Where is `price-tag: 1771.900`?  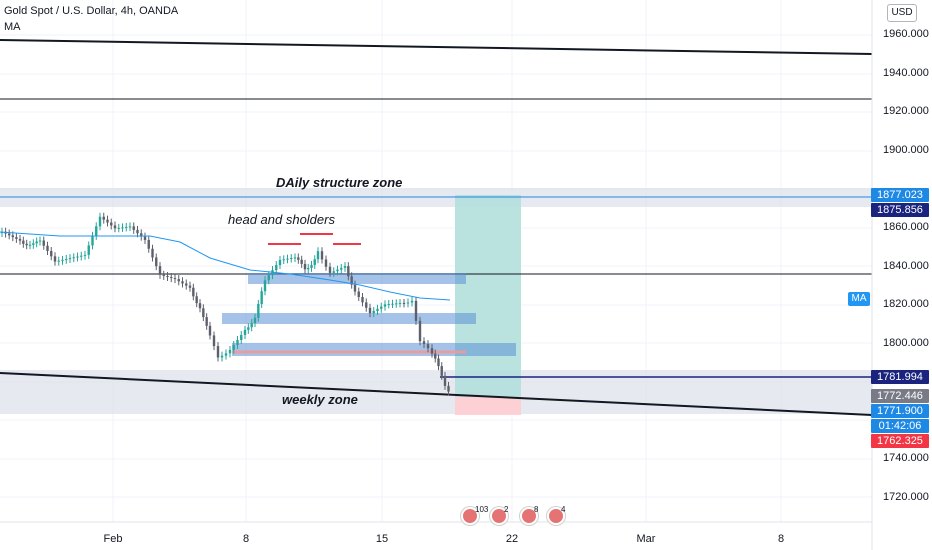 price-tag: 1771.900 is located at coordinates (900, 411).